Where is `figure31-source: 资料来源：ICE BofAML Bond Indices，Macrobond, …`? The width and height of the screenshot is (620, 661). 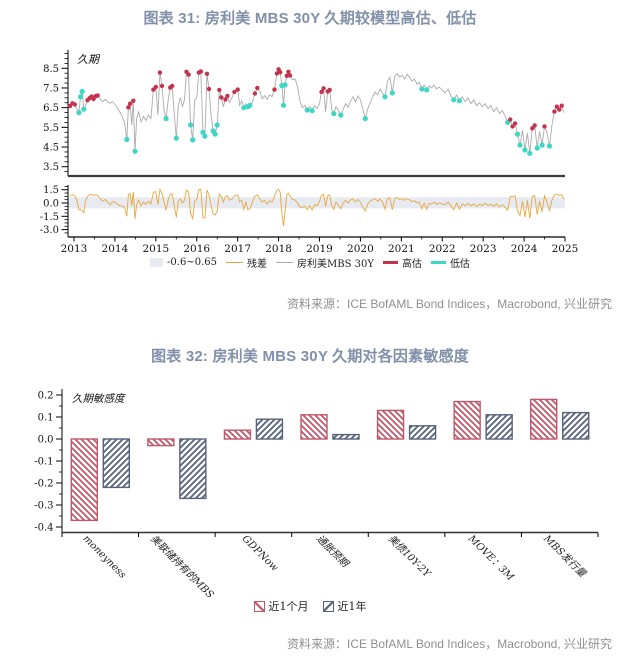
figure31-source: 资料来源：ICE BofAML Bond Indices，Macrobond, … is located at coordinates (449, 304).